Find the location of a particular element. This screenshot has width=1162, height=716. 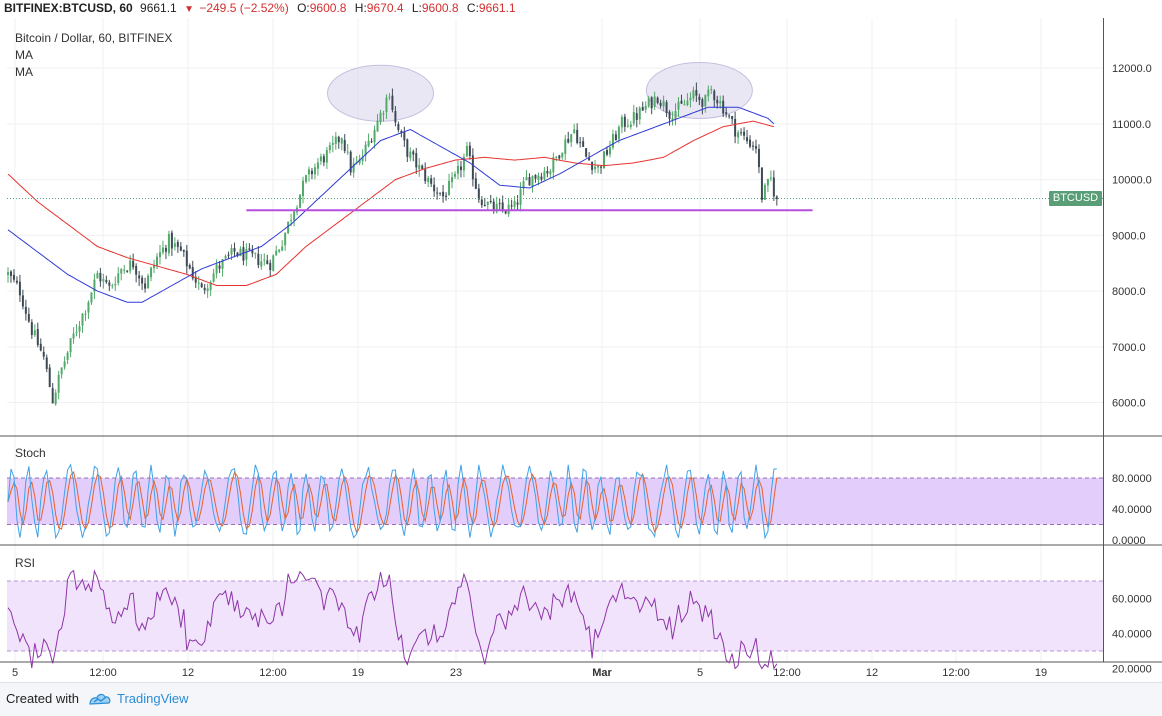

rsi-legend: RSI is located at coordinates (25, 563).